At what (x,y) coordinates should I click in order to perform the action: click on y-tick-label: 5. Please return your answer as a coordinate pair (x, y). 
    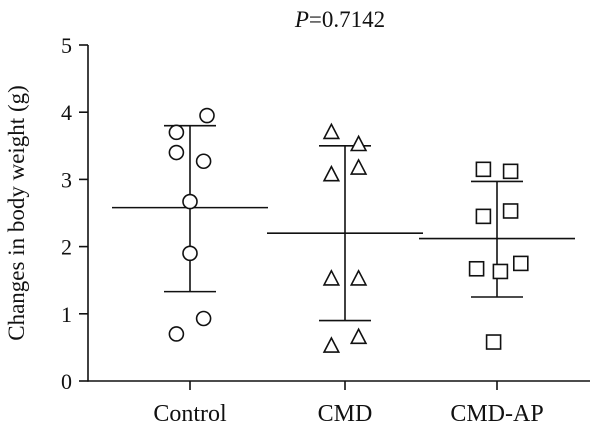
    Looking at the image, I should click on (66, 45).